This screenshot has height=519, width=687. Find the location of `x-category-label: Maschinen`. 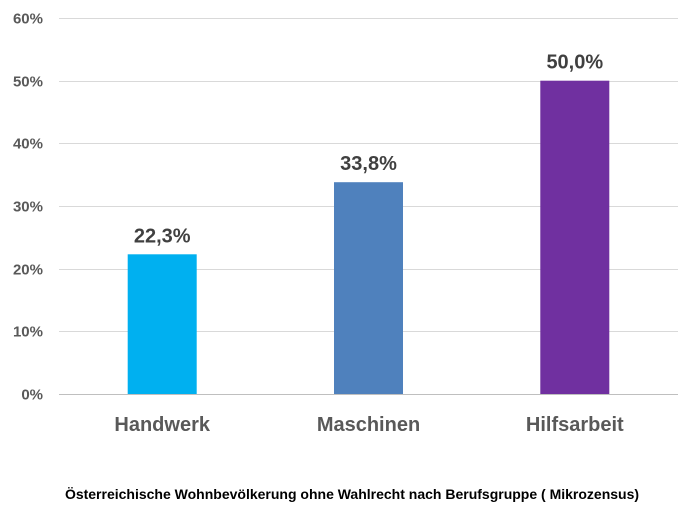

x-category-label: Maschinen is located at coordinates (368, 425).